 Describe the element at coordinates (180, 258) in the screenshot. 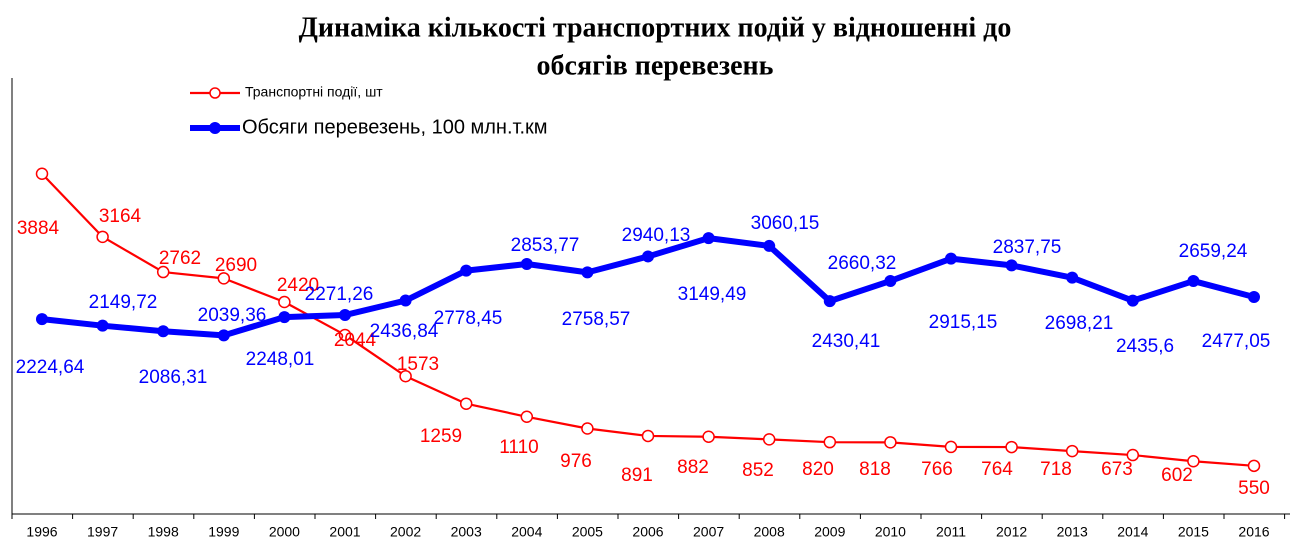

I see `data-label: 2762` at that location.